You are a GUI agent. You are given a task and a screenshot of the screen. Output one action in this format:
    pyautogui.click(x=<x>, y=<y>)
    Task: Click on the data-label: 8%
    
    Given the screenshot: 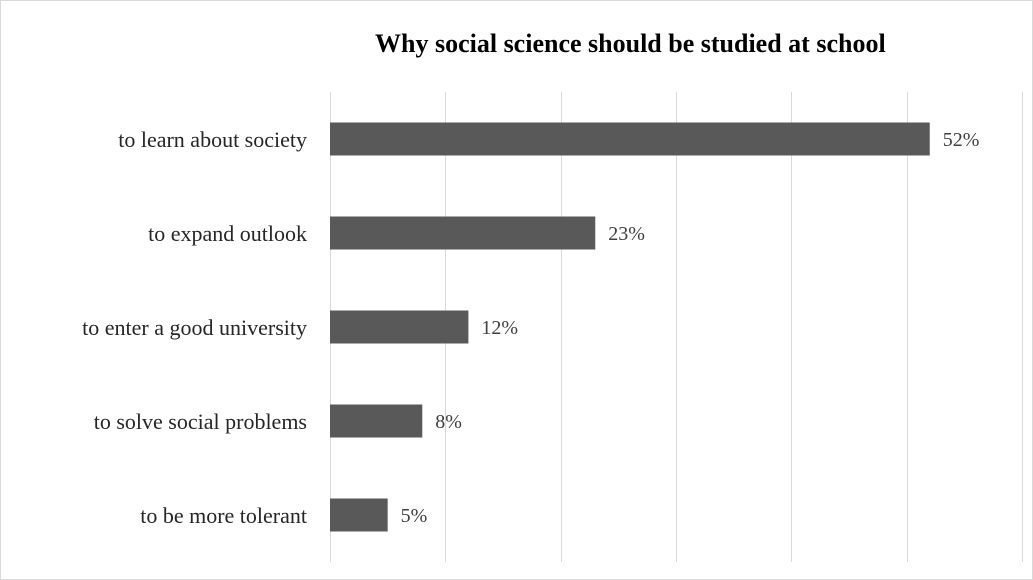 What is the action you would take?
    pyautogui.click(x=448, y=422)
    